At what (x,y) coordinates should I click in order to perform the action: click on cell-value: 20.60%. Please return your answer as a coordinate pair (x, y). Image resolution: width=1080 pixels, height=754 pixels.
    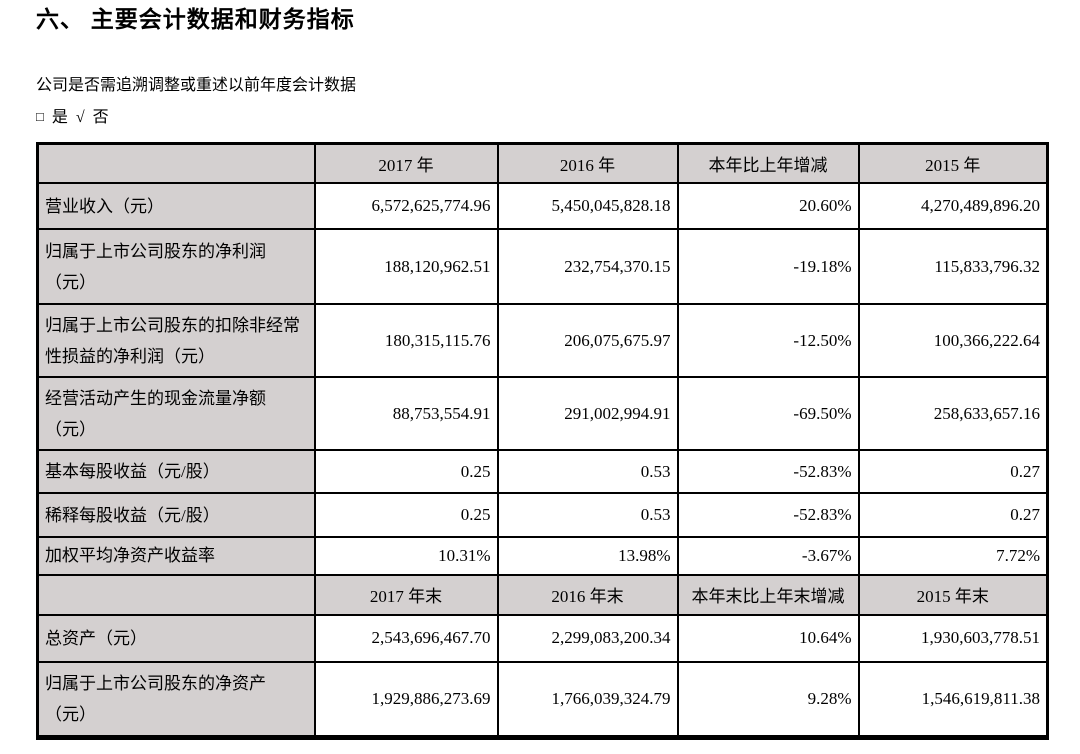
    Looking at the image, I should click on (768, 206).